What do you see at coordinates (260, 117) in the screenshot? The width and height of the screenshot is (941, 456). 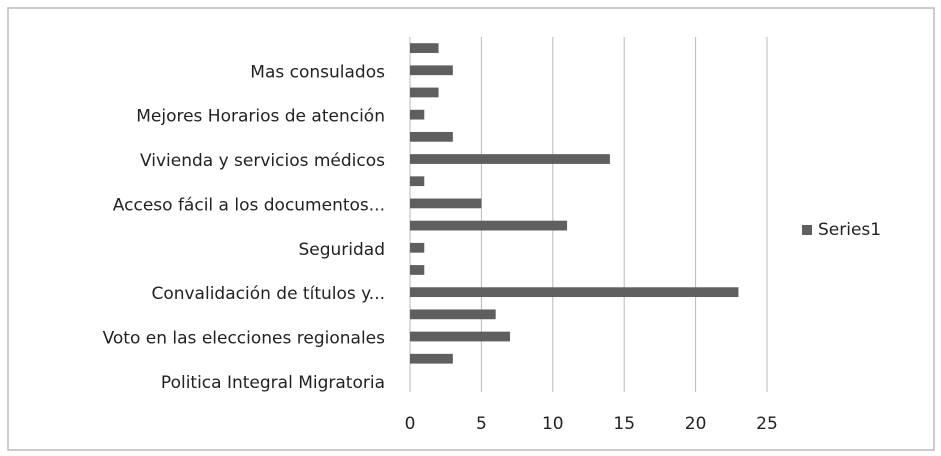 I see `y-tick-label: Mejores Horarios de atención` at bounding box center [260, 117].